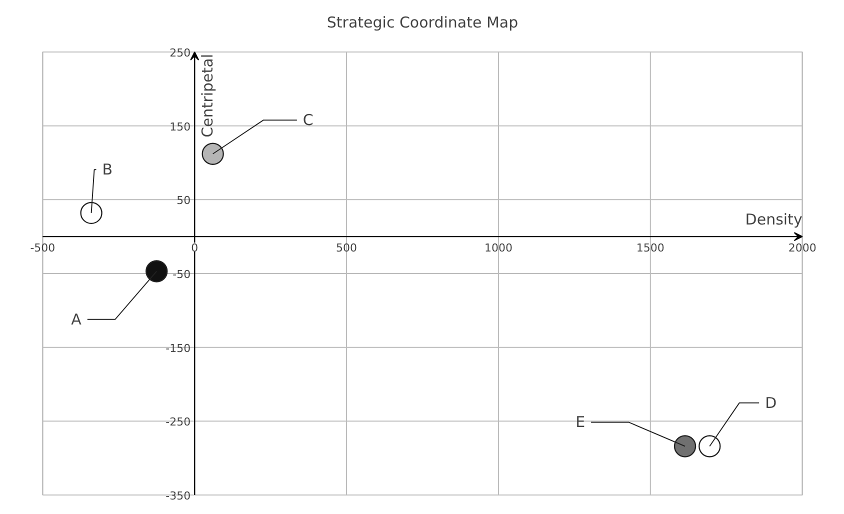  I want to click on y-tick-label: 50, so click(183, 201).